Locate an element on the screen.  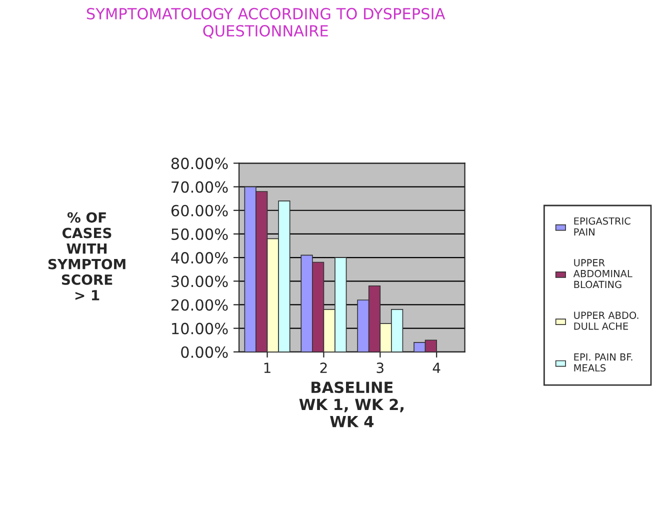
legend-label: EPI. PAIN BF. MEALS is located at coordinates (603, 362).